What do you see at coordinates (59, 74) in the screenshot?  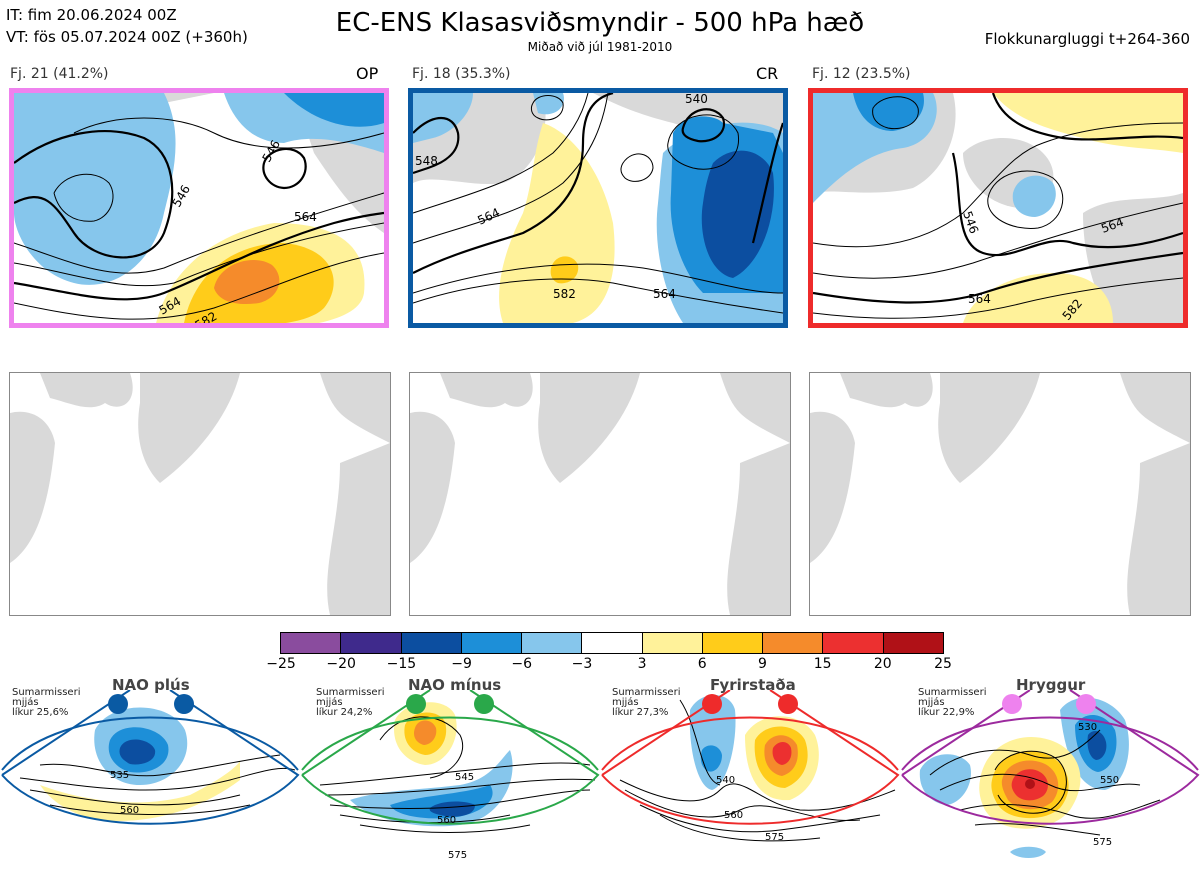 I see `panel-1-label: Fj. 21 (41.2%)` at bounding box center [59, 74].